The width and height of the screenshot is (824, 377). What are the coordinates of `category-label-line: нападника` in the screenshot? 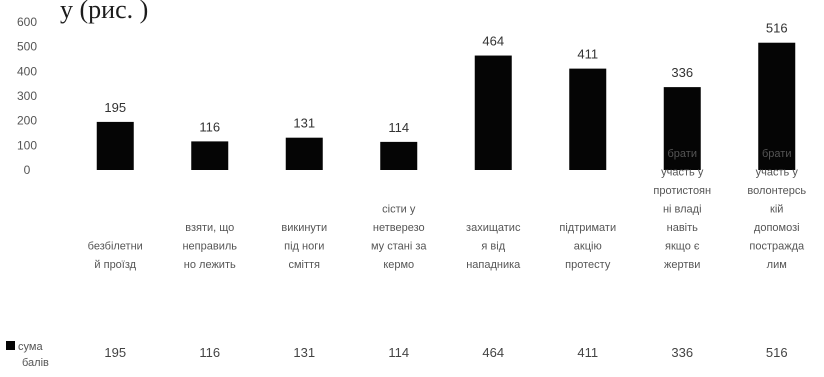 It's located at (493, 265).